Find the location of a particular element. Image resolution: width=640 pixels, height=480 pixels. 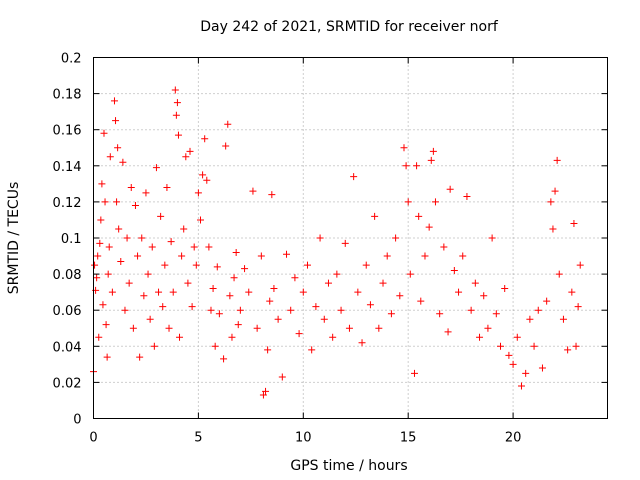

x-tick-labels: 0 5 10 15 20 is located at coordinates (305, 438).